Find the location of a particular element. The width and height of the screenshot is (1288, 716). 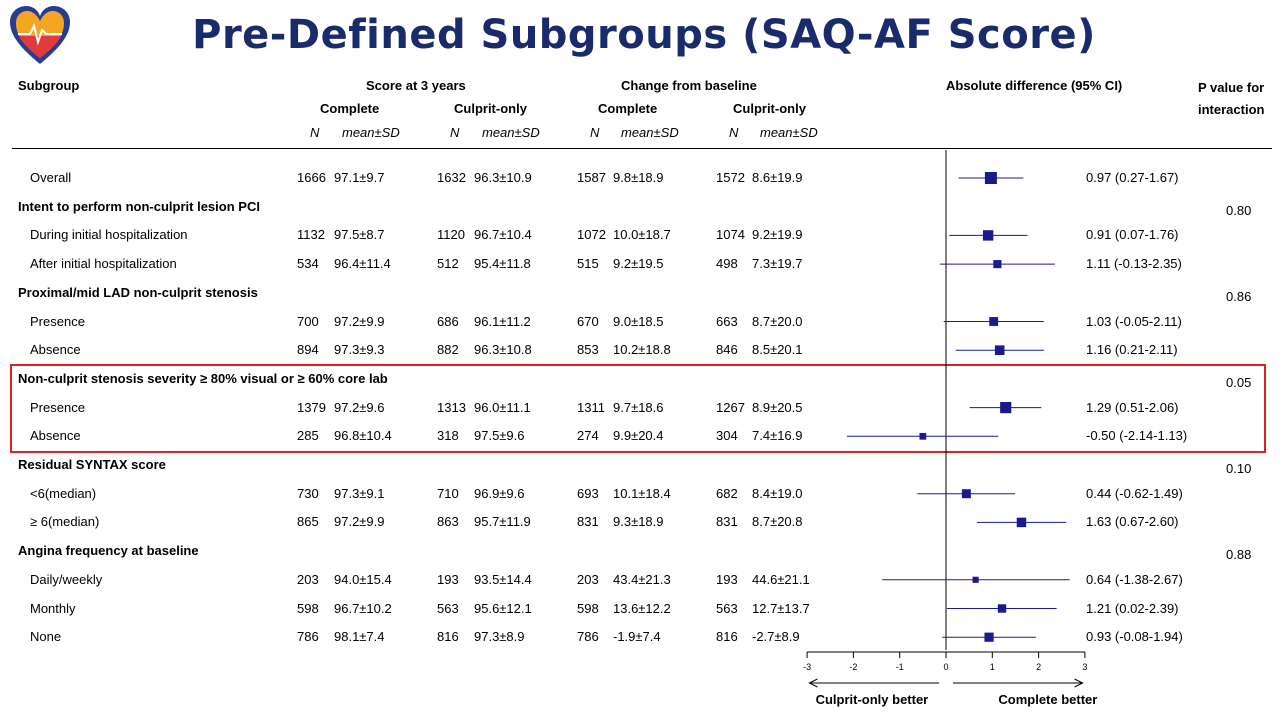

cell-n1: 1379 is located at coordinates (311, 407).